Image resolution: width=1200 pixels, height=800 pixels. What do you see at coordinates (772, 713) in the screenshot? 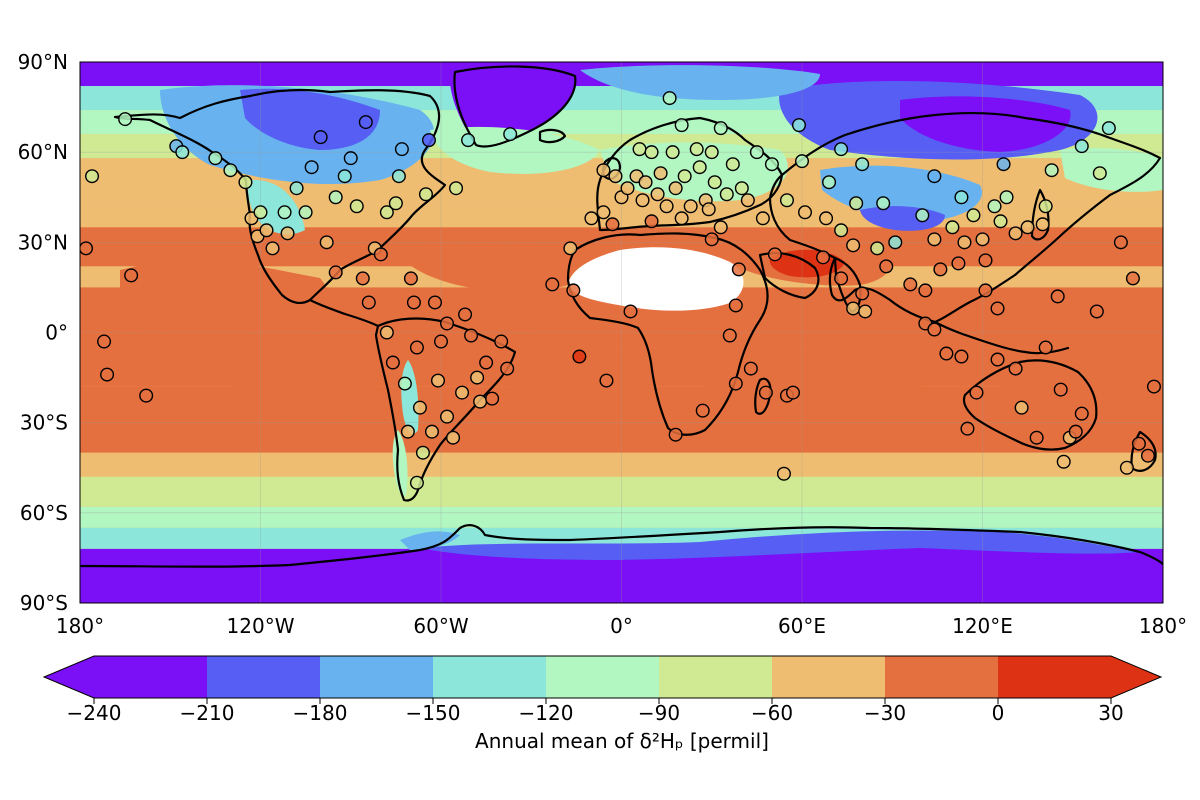
I see `colorbar-tick-label: −60` at bounding box center [772, 713].